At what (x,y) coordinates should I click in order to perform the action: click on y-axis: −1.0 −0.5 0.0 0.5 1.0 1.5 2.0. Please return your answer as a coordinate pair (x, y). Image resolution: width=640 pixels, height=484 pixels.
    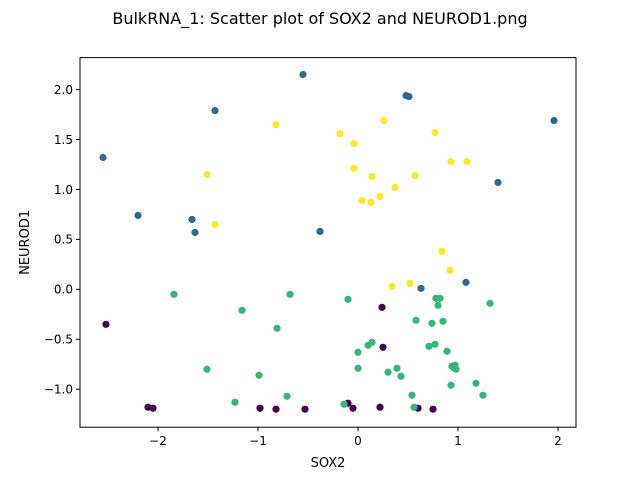
    Looking at the image, I should click on (62, 240).